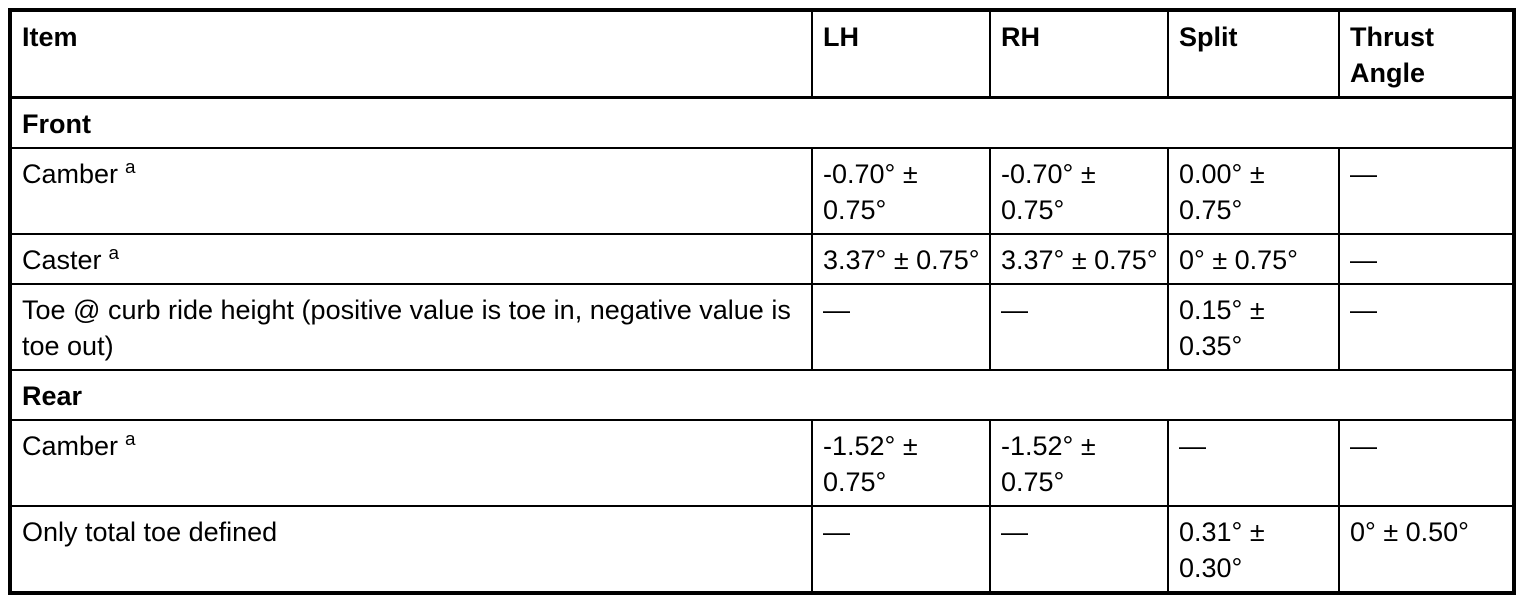  I want to click on cell-split: —, so click(1253, 463).